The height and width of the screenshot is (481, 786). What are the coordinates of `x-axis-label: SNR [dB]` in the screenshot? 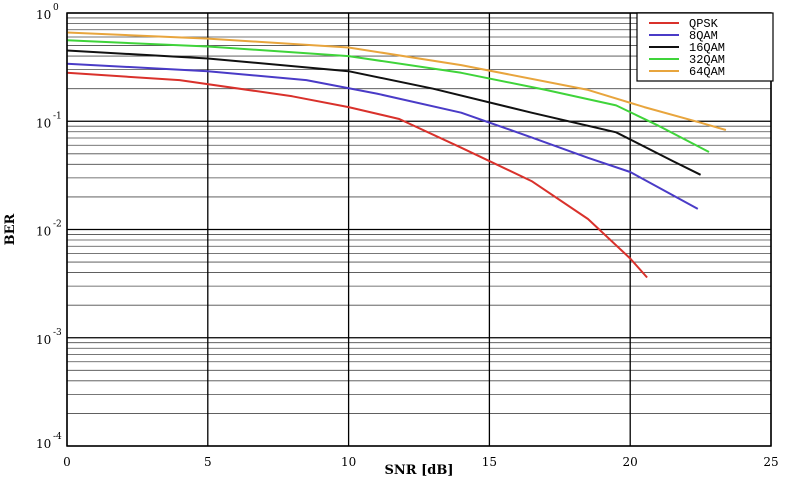 It's located at (419, 470).